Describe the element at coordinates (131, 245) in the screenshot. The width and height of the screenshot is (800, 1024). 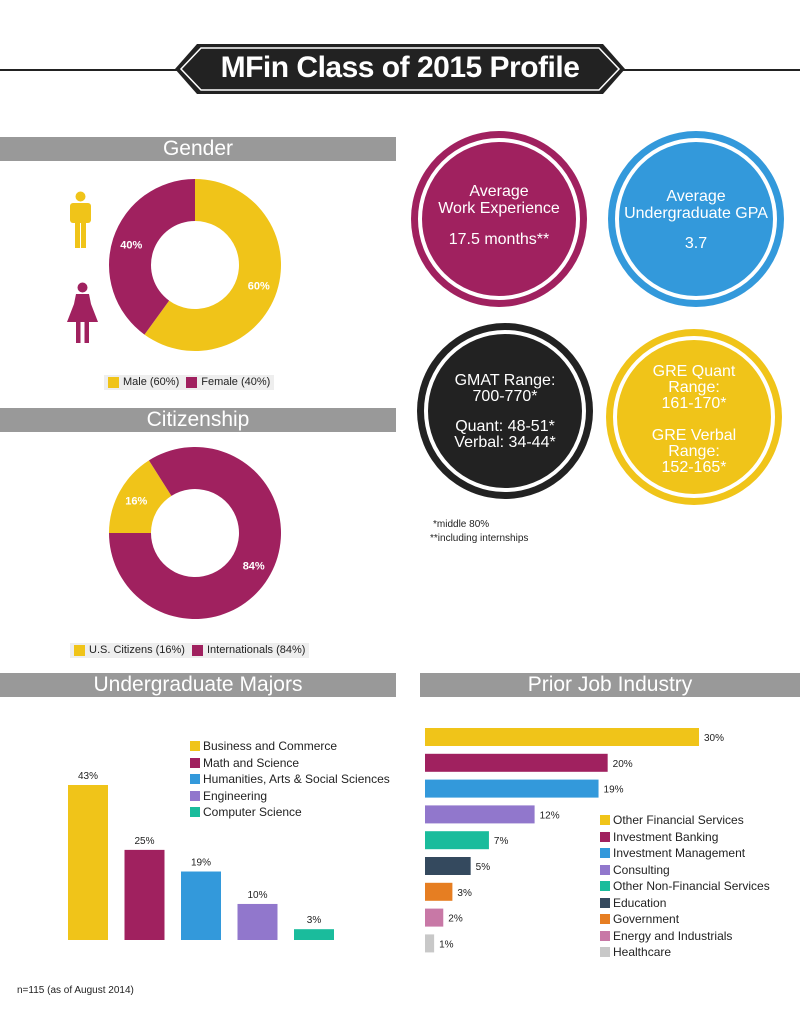
I see `gender-slice-label: 40%` at that location.